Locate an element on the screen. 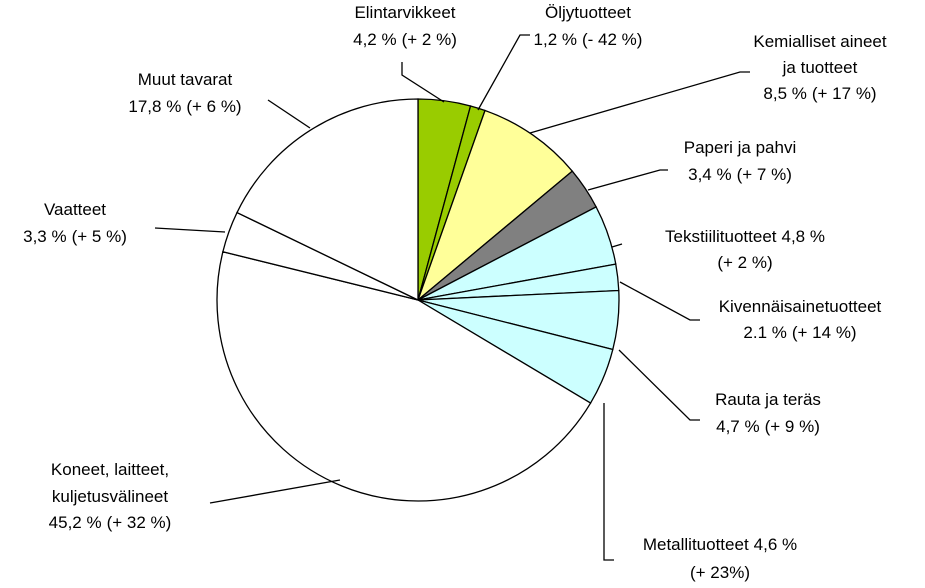 This screenshot has height=588, width=925. category-name: Öljytuotteet is located at coordinates (588, 12).